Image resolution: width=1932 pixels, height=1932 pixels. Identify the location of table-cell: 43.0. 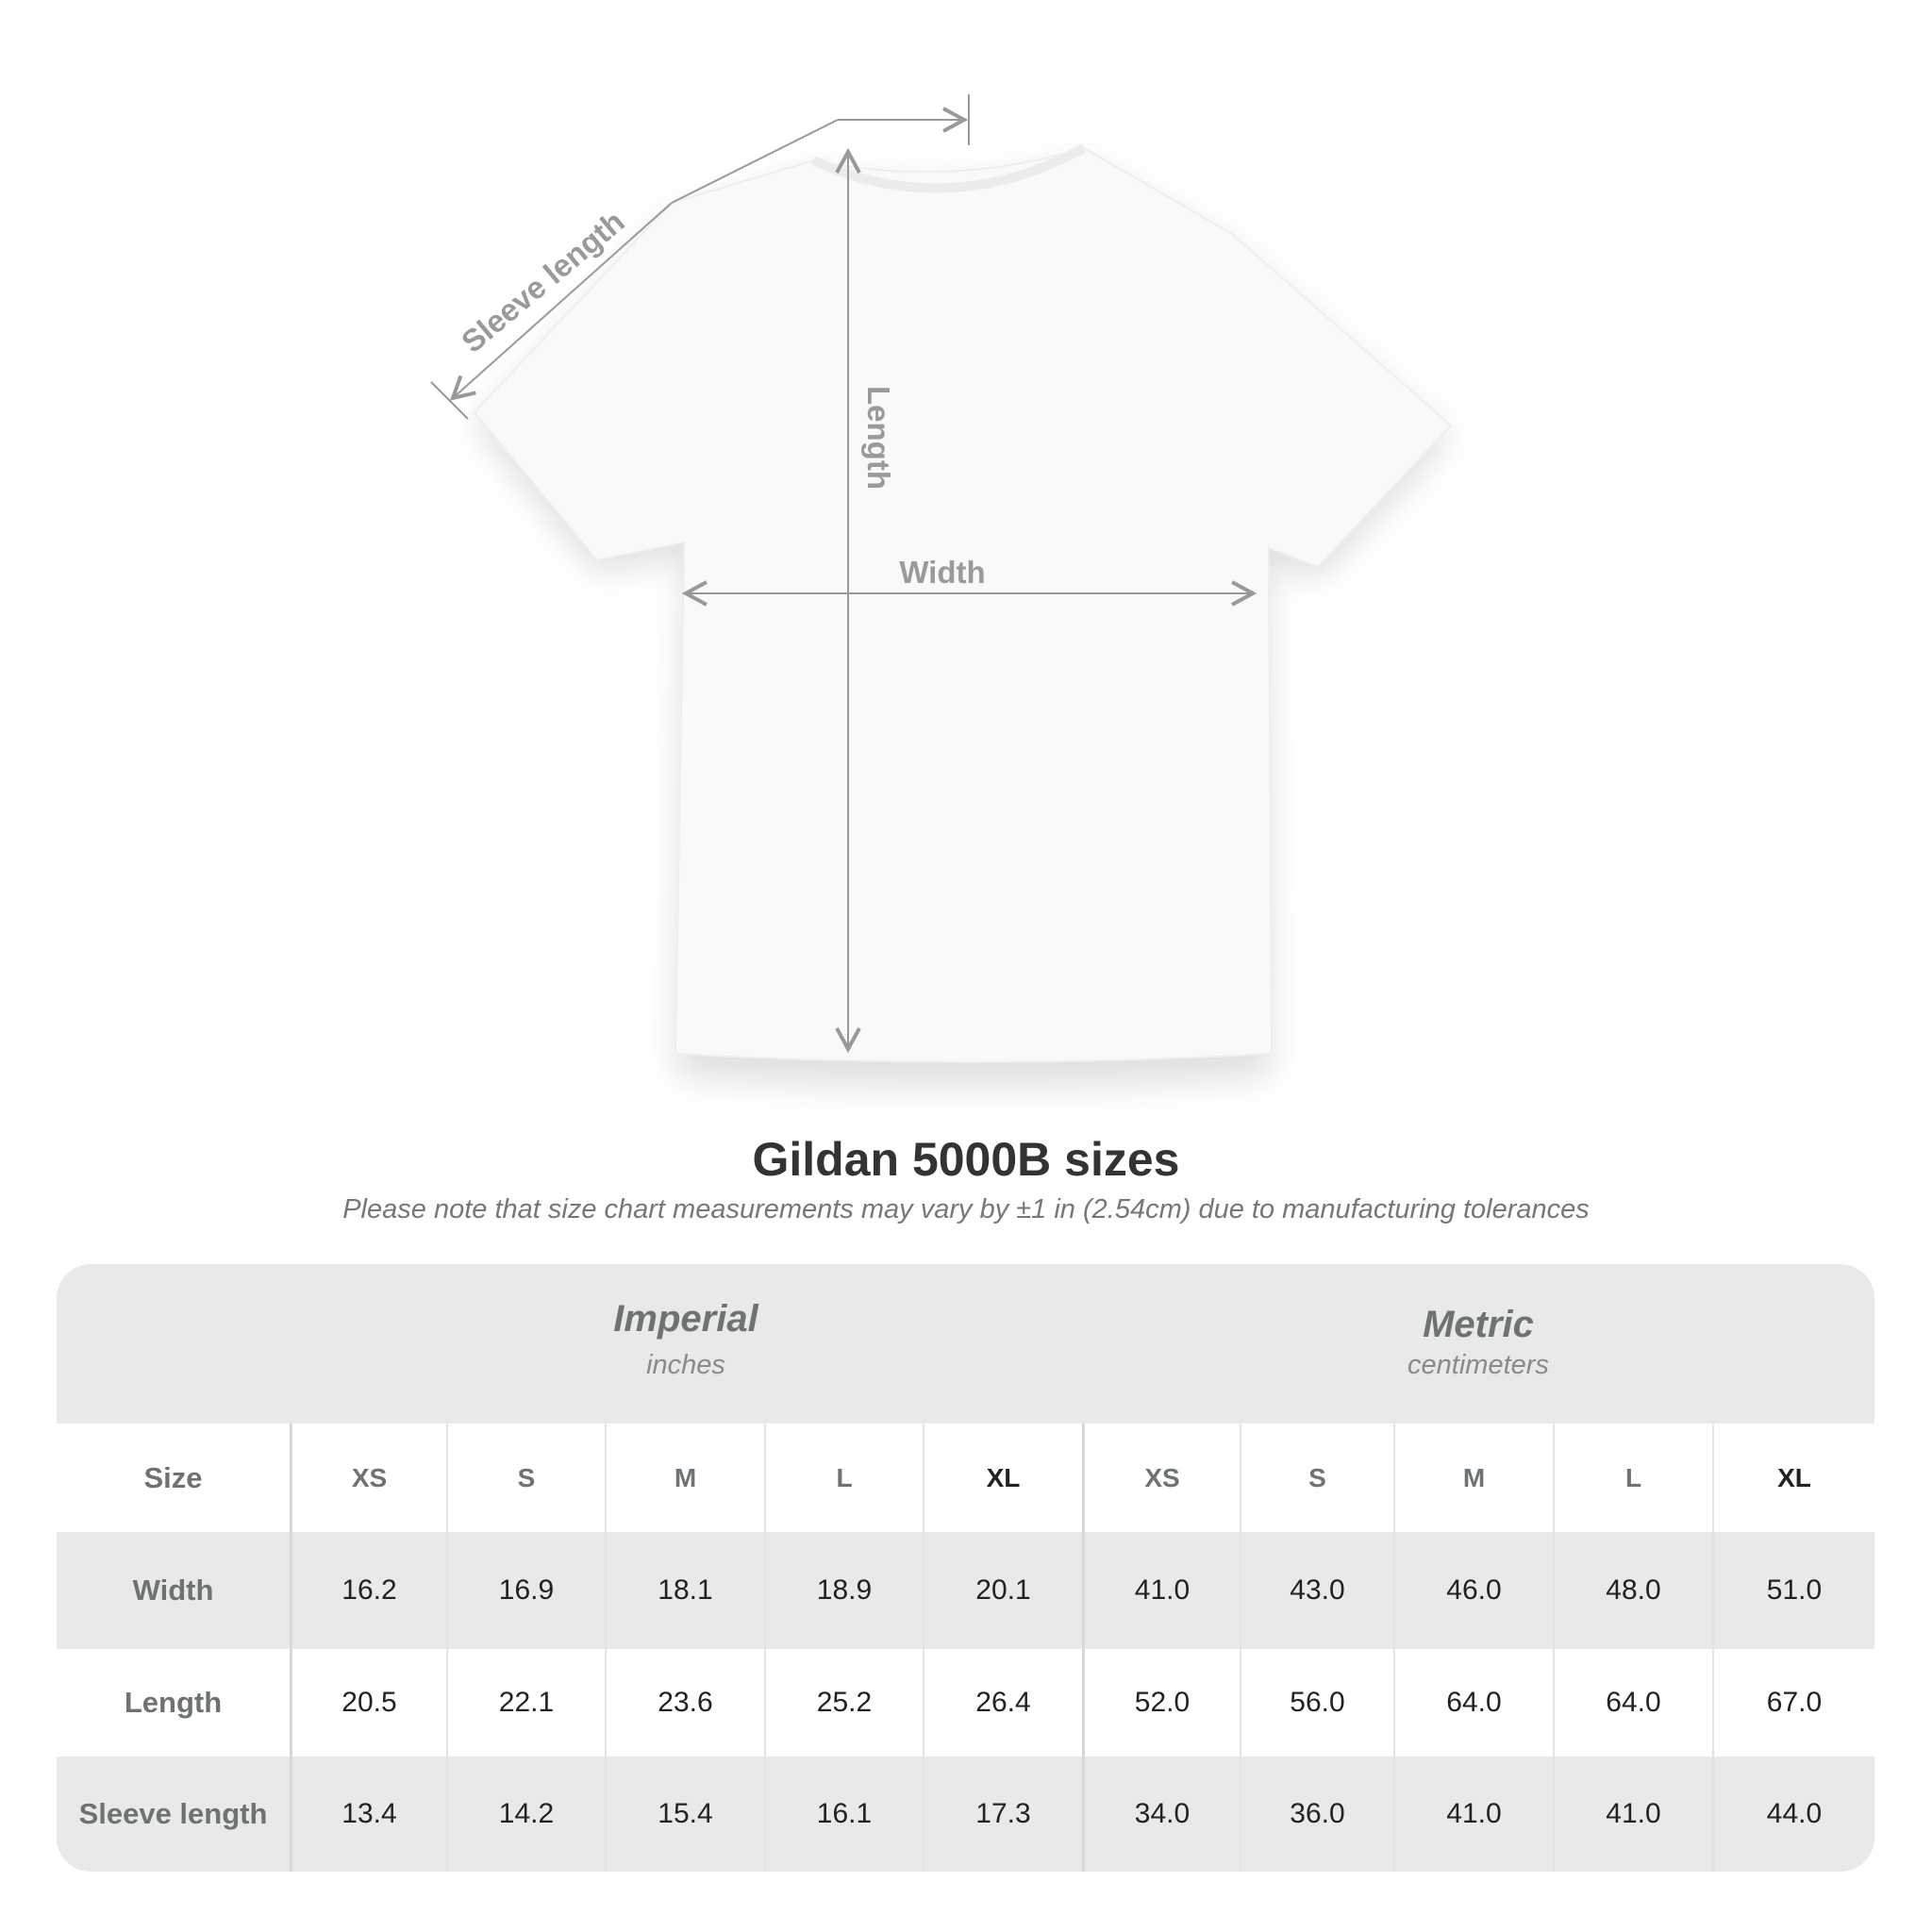
(1317, 1591).